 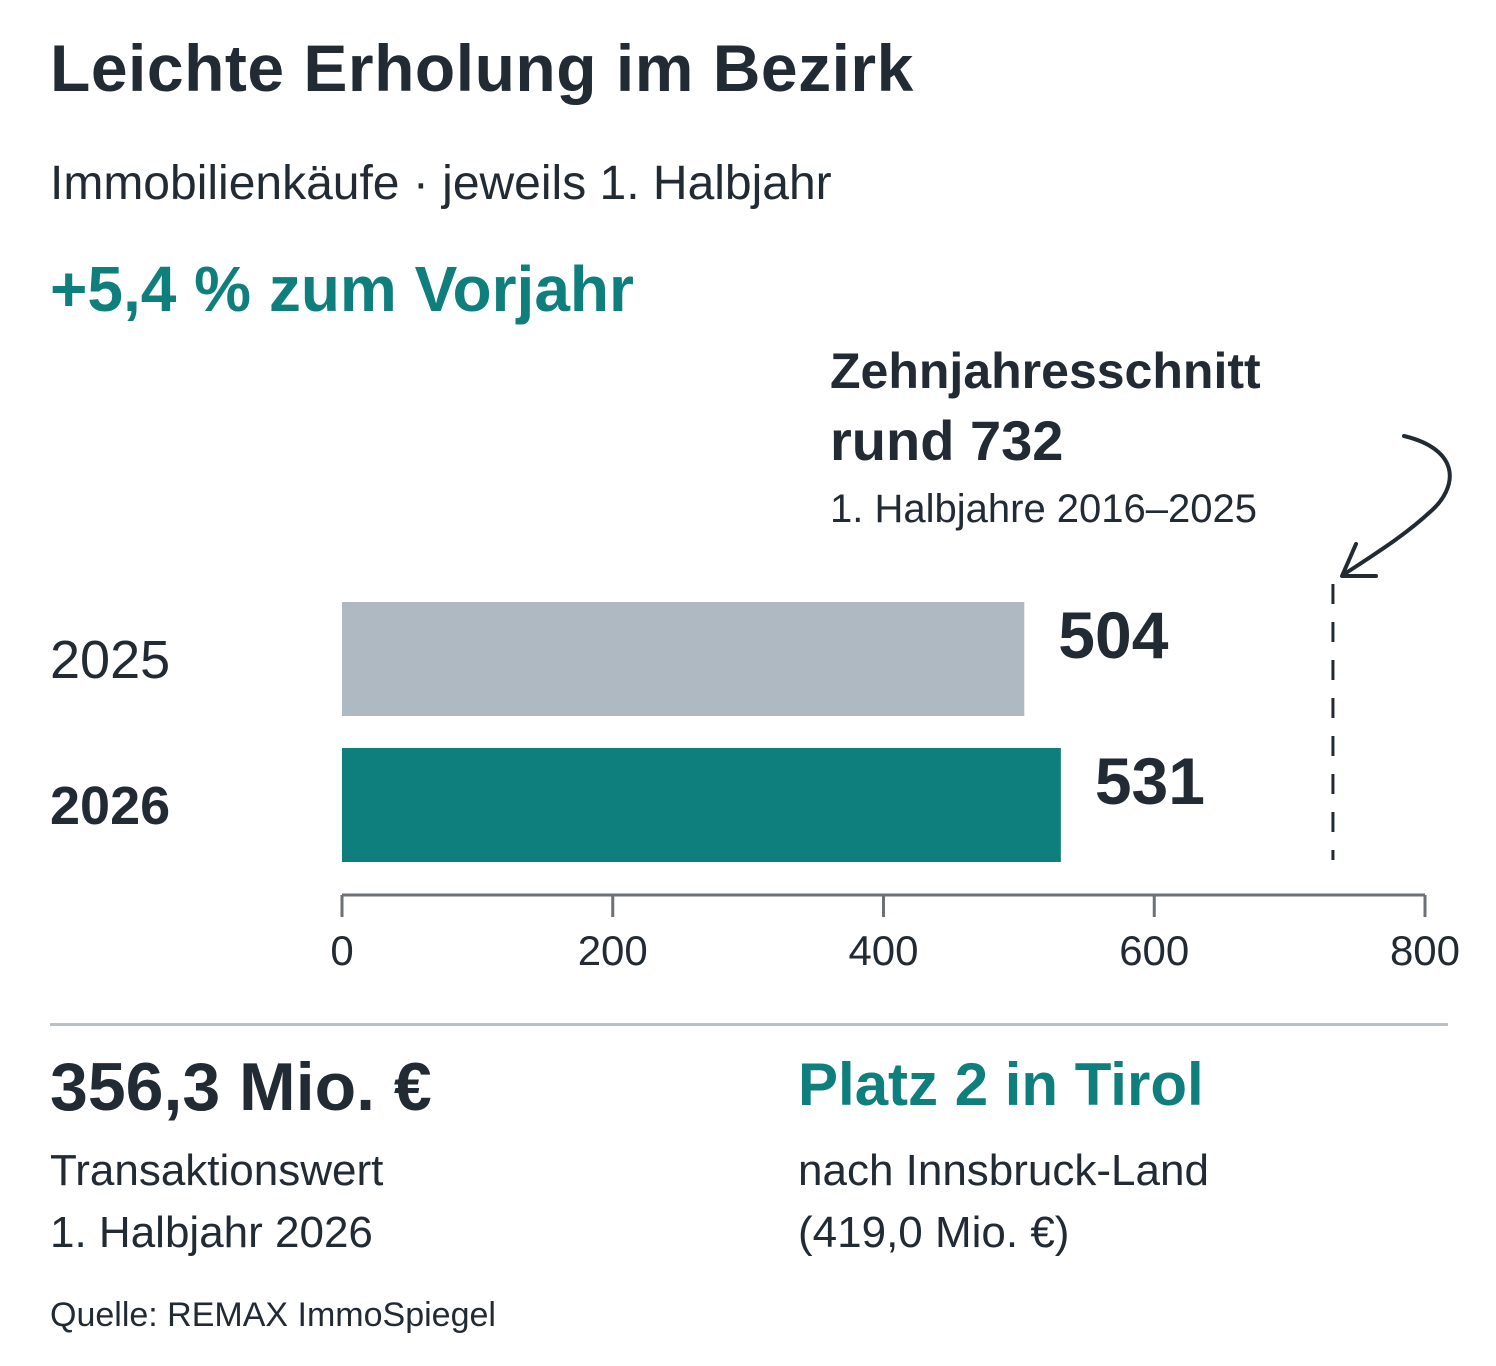 What do you see at coordinates (1150, 781) in the screenshot?
I see `value-label-2026: 531` at bounding box center [1150, 781].